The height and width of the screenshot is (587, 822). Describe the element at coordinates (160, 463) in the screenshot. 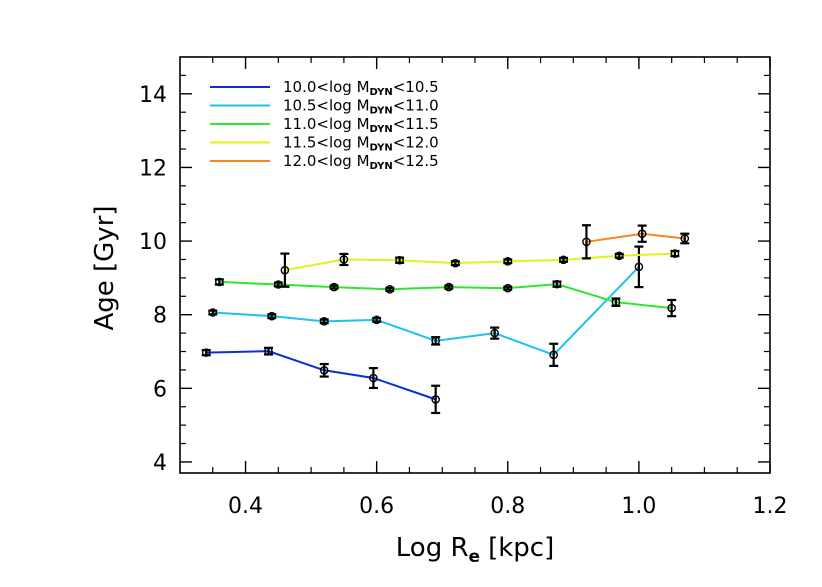

I see `y-tick-label: 4` at that location.